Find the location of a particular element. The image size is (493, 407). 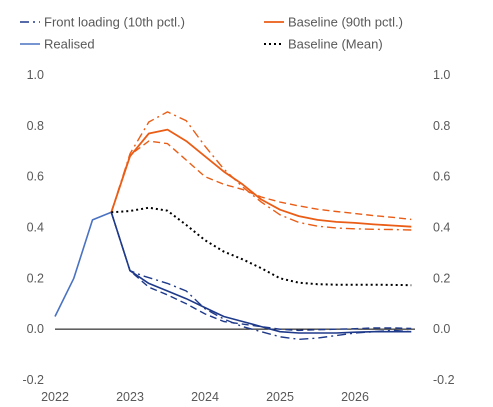

x-tick-label: 2022 is located at coordinates (55, 397).